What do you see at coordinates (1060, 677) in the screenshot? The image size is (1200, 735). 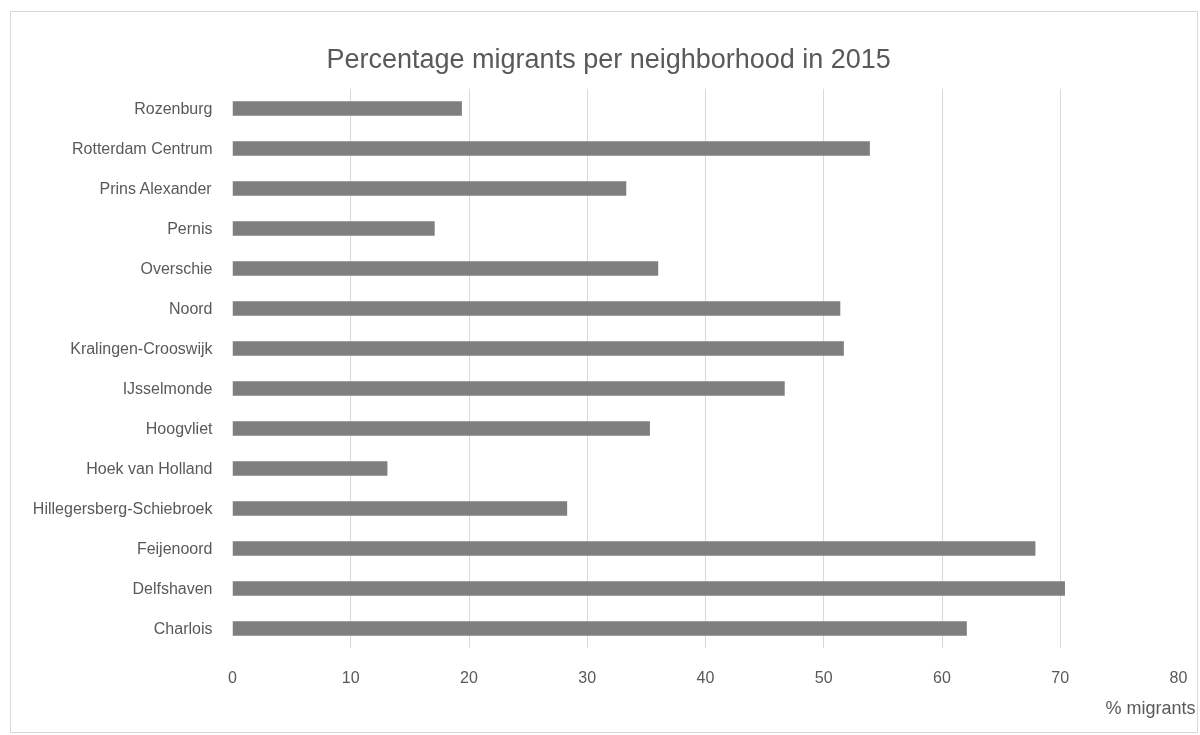 I see `x-tick-label: 70` at bounding box center [1060, 677].